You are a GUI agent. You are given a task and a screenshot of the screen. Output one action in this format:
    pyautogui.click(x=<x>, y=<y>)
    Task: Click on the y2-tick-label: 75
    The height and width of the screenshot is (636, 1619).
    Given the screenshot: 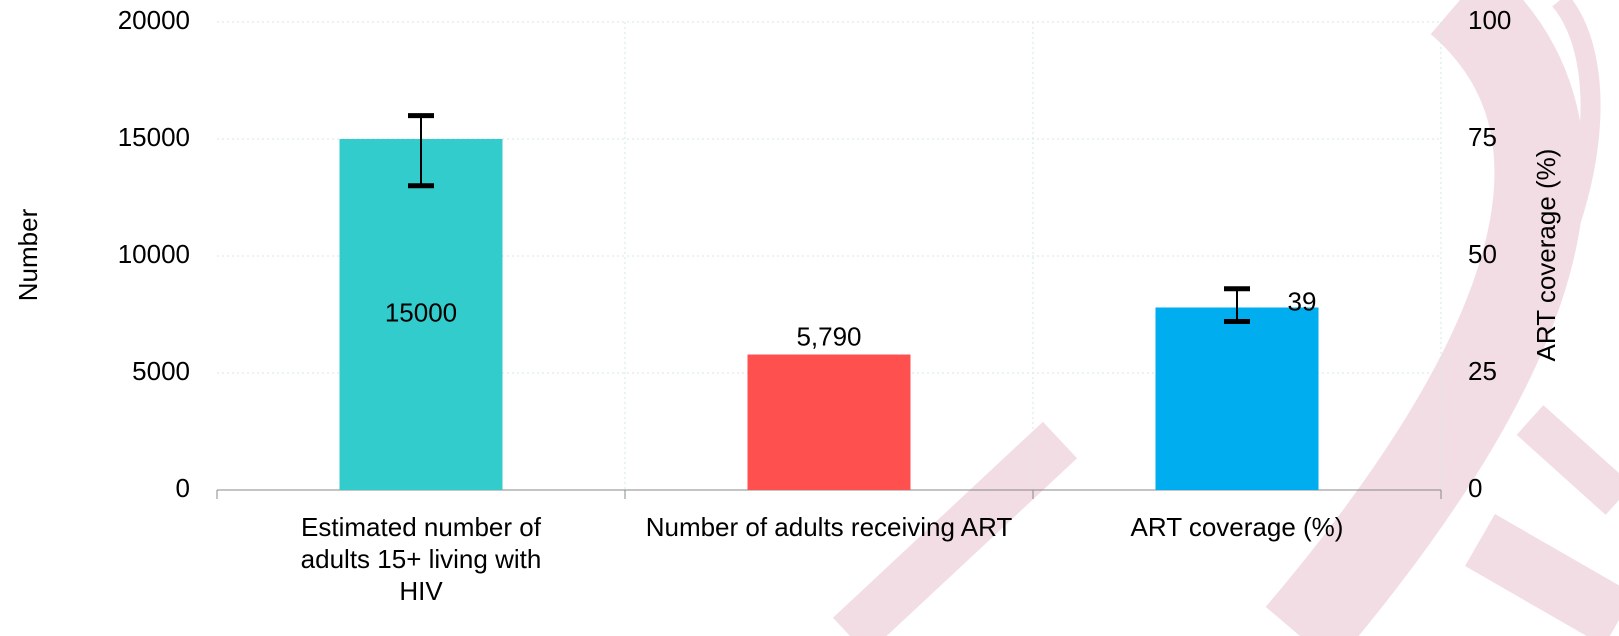 What is the action you would take?
    pyautogui.click(x=1482, y=137)
    